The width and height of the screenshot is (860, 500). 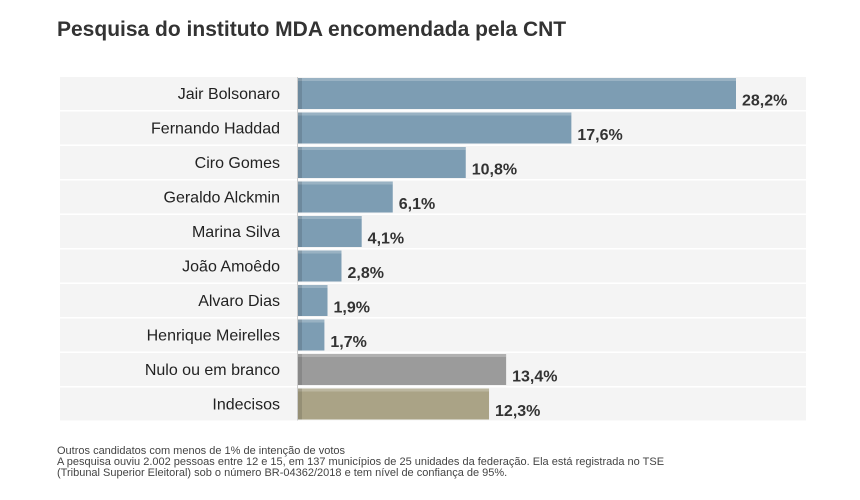 What do you see at coordinates (237, 163) in the screenshot?
I see `category-label: Ciro Gomes` at bounding box center [237, 163].